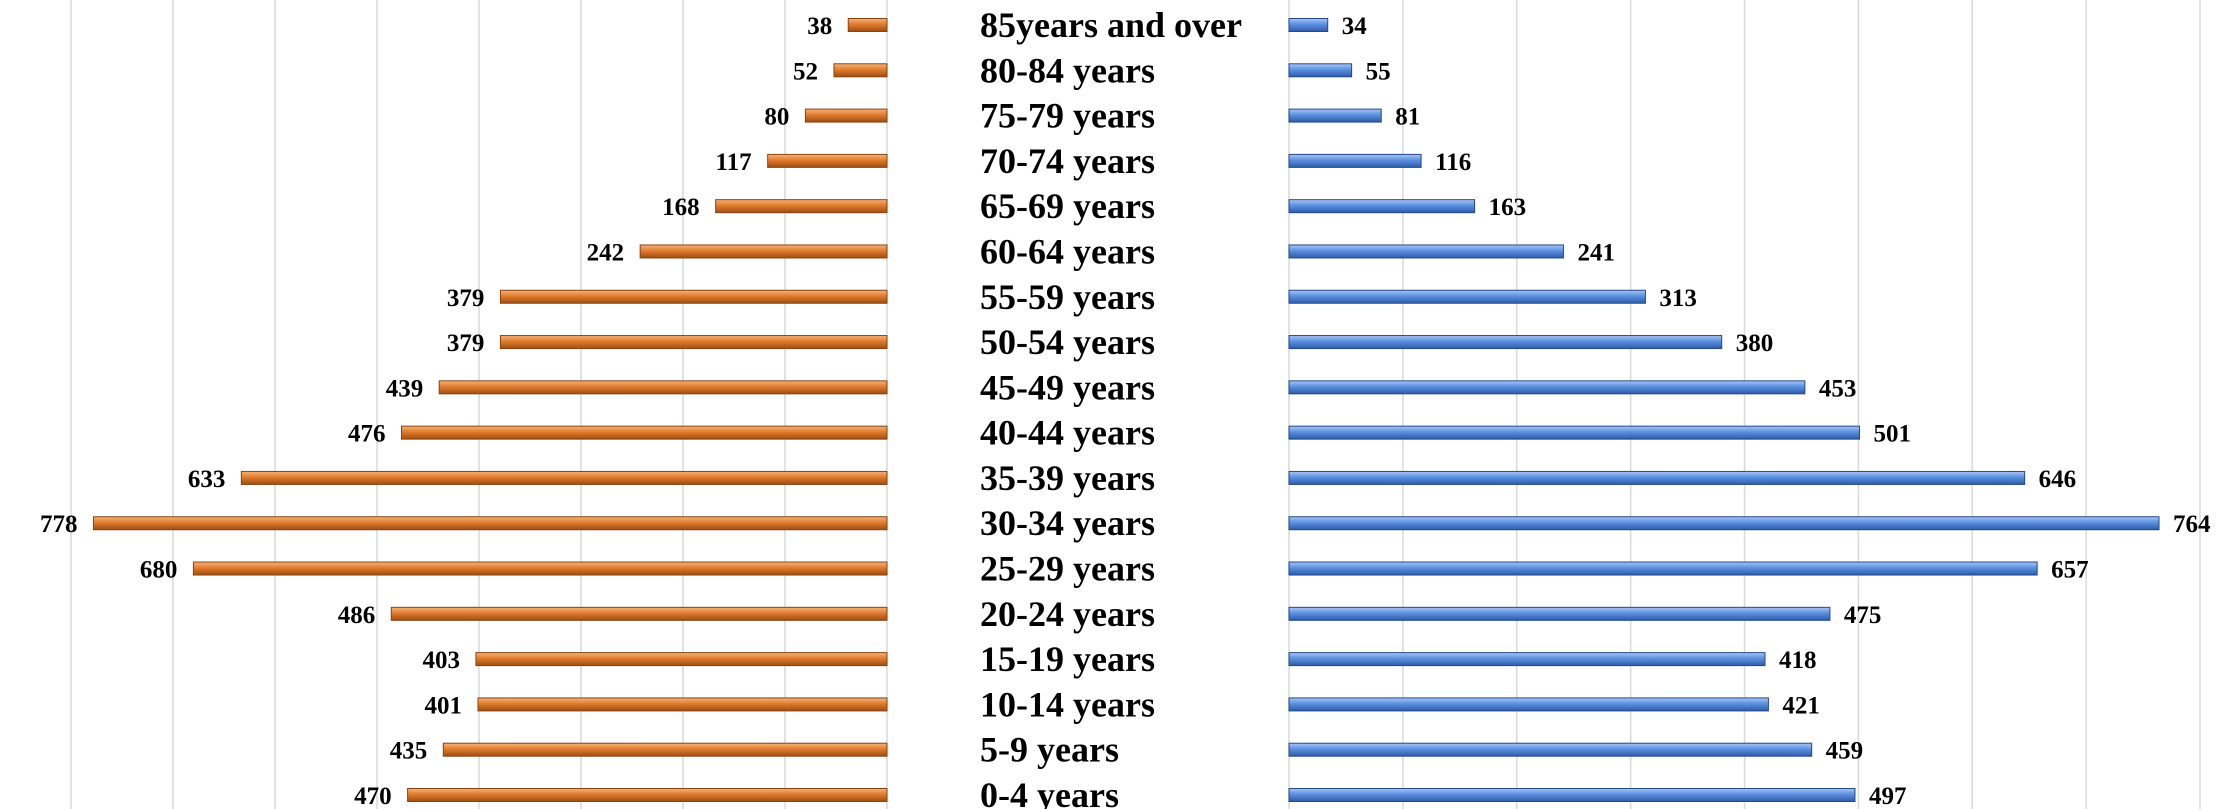 The width and height of the screenshot is (2233, 809). What do you see at coordinates (1067, 161) in the screenshot?
I see `category-label: 70-74 years` at bounding box center [1067, 161].